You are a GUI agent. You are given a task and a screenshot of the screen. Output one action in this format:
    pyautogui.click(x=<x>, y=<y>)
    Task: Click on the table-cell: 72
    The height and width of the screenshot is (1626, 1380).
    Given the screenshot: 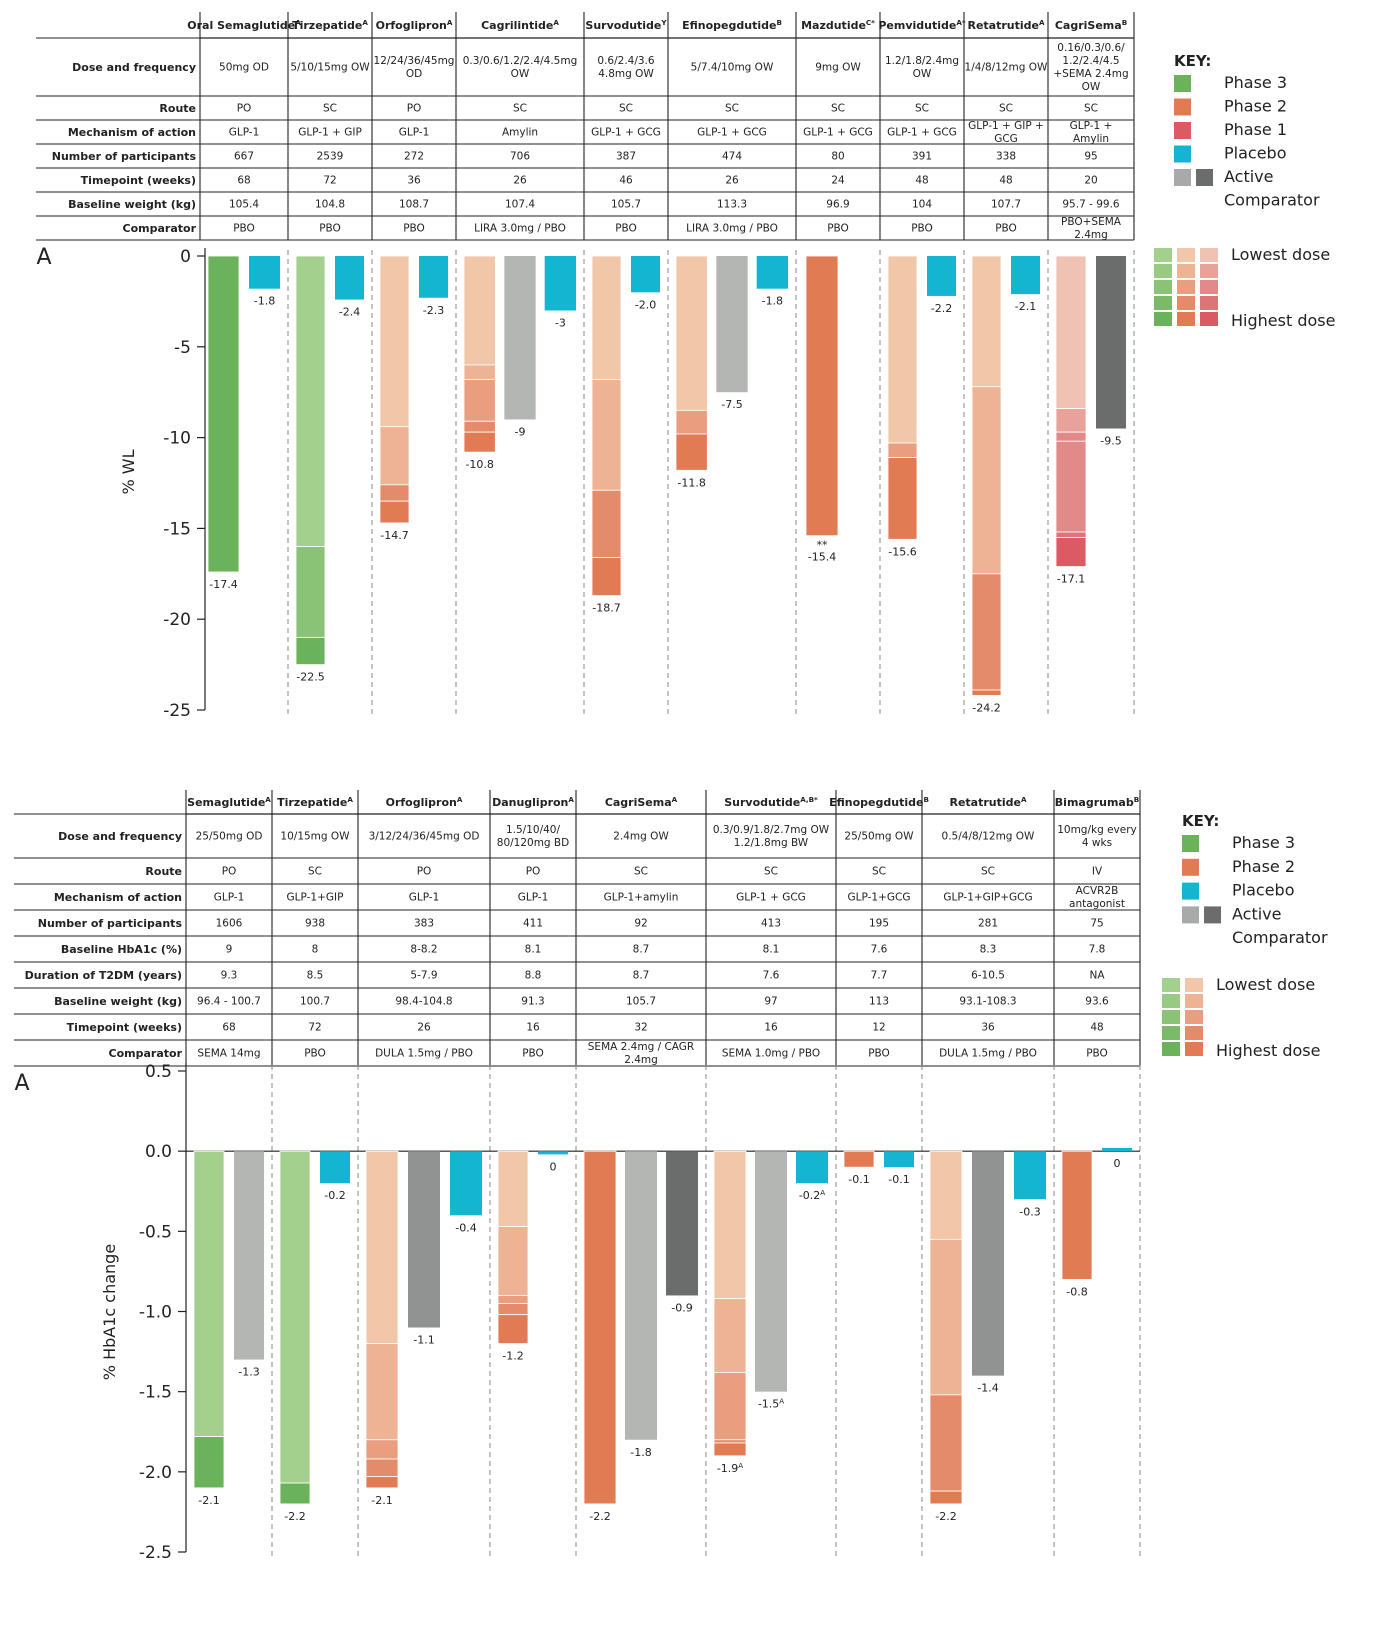 What is the action you would take?
    pyautogui.click(x=329, y=181)
    